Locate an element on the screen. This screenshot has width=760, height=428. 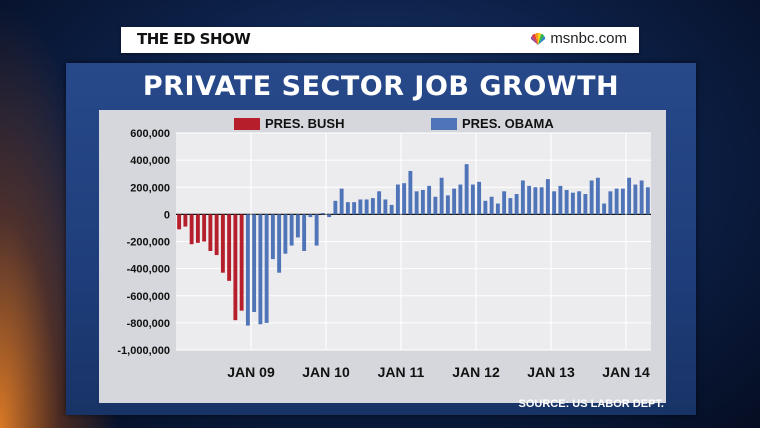
show-name: THE ED SHOW is located at coordinates (194, 39).